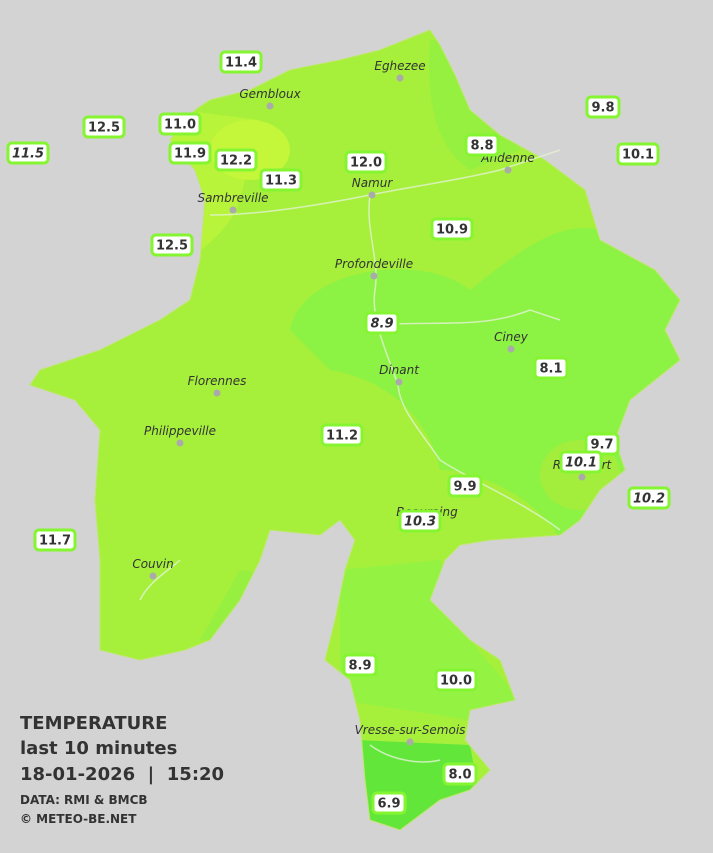  Describe the element at coordinates (217, 381) in the screenshot. I see `city-label: Florennes` at that location.